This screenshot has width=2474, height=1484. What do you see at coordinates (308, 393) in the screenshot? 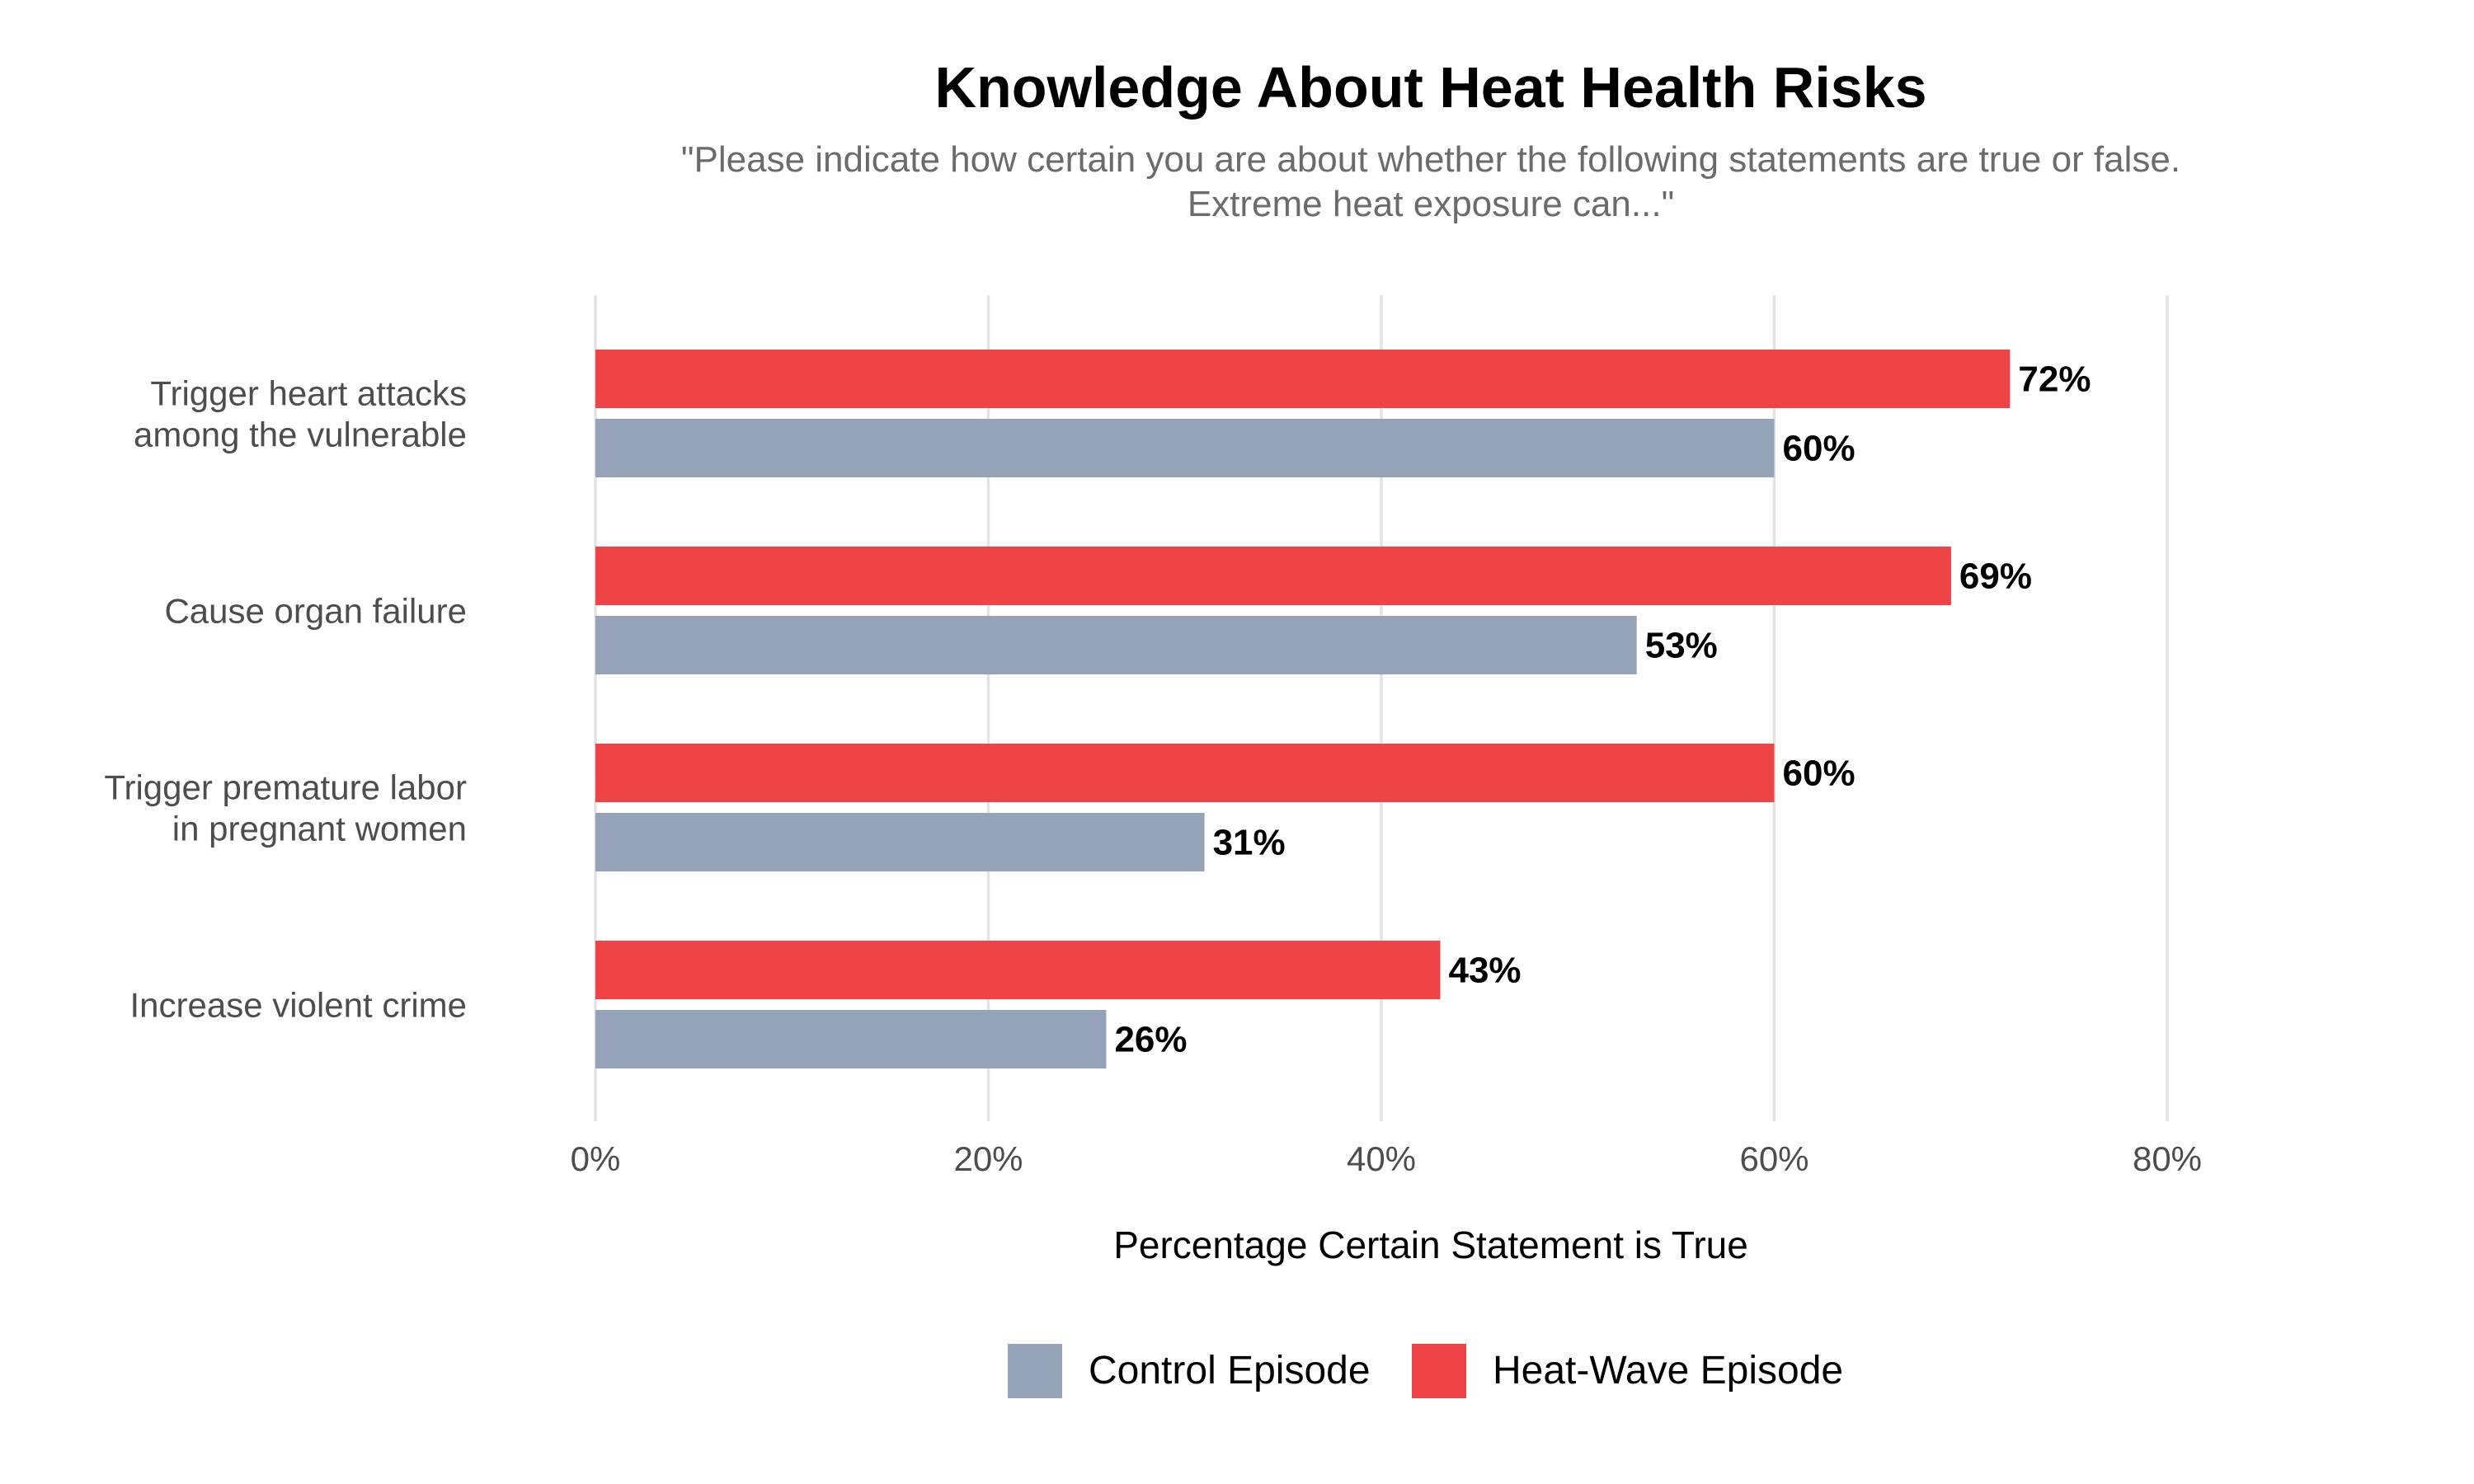
I see `category-label: Trigger heart attacks` at bounding box center [308, 393].